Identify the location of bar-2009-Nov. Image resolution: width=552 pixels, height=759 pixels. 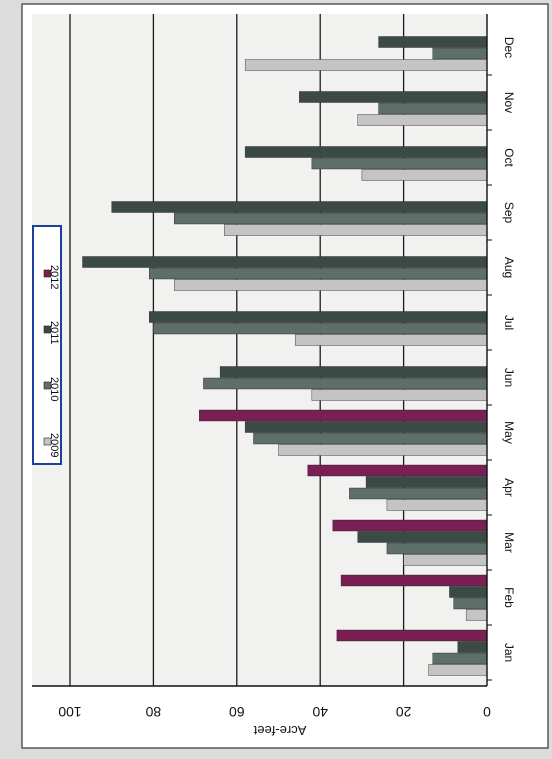
(422, 120).